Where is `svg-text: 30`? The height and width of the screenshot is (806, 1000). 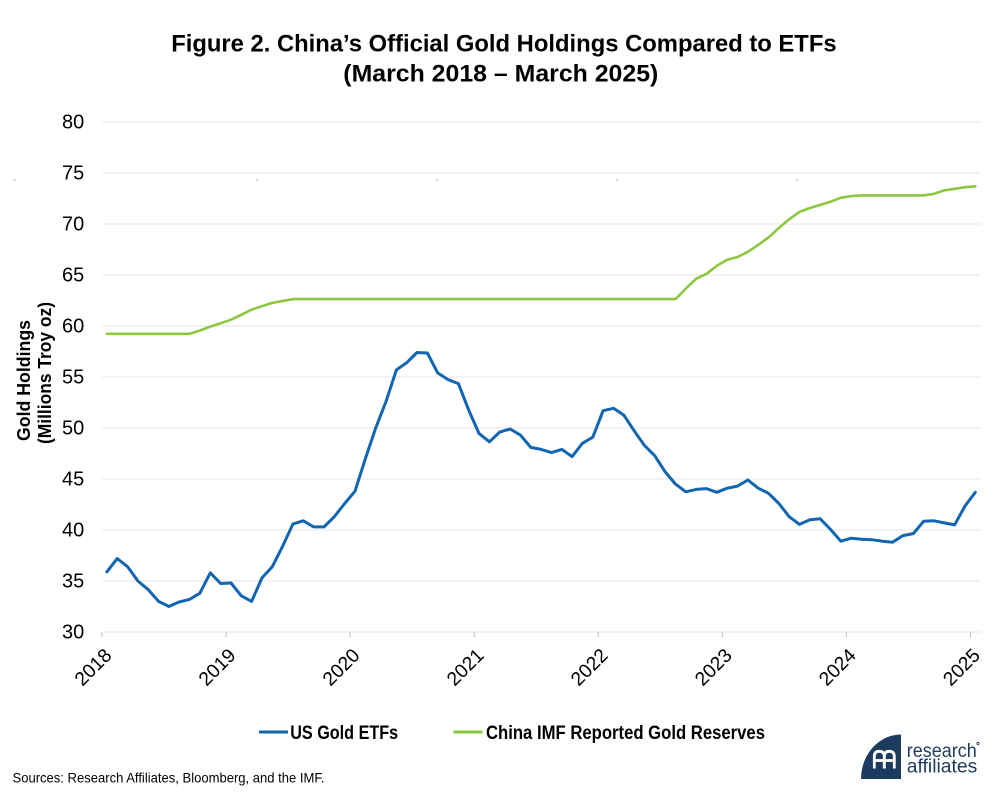 svg-text: 30 is located at coordinates (73, 632).